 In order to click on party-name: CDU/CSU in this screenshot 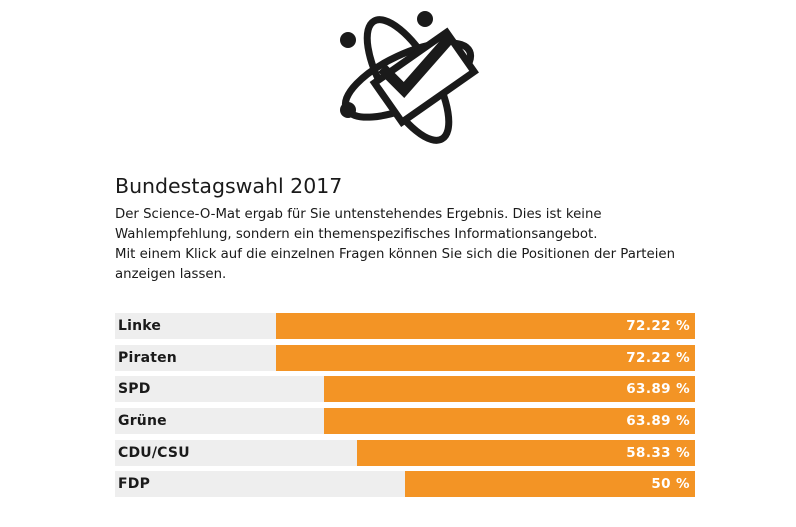, I will do `click(154, 452)`.